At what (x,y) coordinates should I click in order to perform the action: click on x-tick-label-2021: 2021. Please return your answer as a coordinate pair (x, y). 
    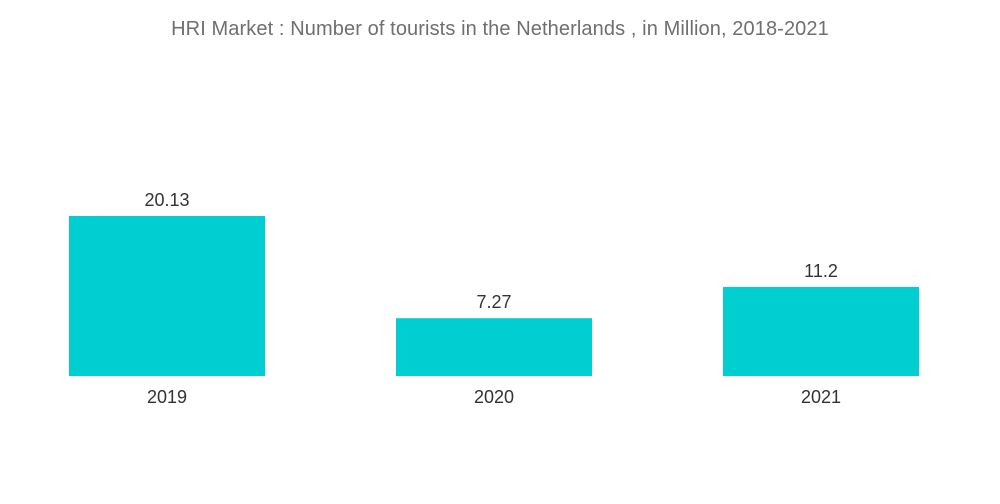
    Looking at the image, I should click on (821, 397).